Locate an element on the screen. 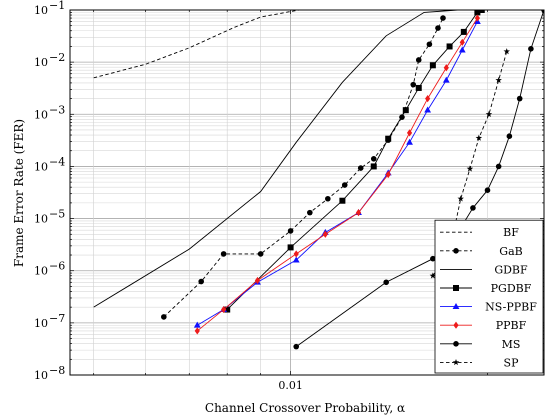 This screenshot has height=419, width=551. legend-marker-ms is located at coordinates (456, 344).